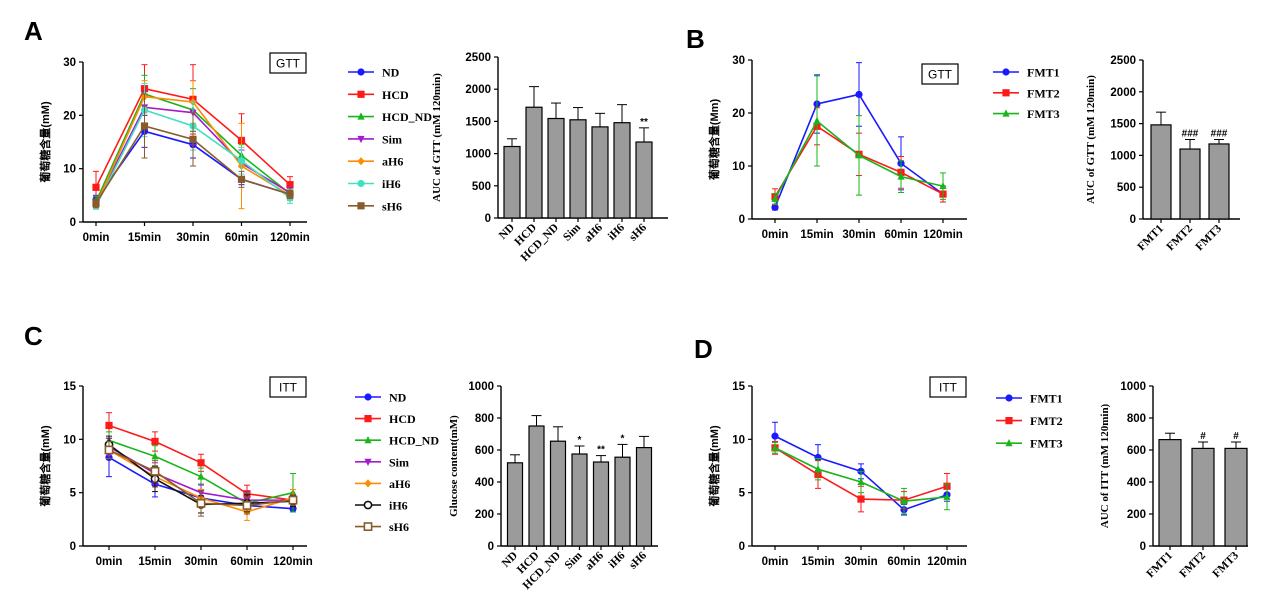 Image resolution: width=1280 pixels, height=614 pixels. What do you see at coordinates (481, 187) in the screenshot?
I see `y-tick-label: 500` at bounding box center [481, 187].